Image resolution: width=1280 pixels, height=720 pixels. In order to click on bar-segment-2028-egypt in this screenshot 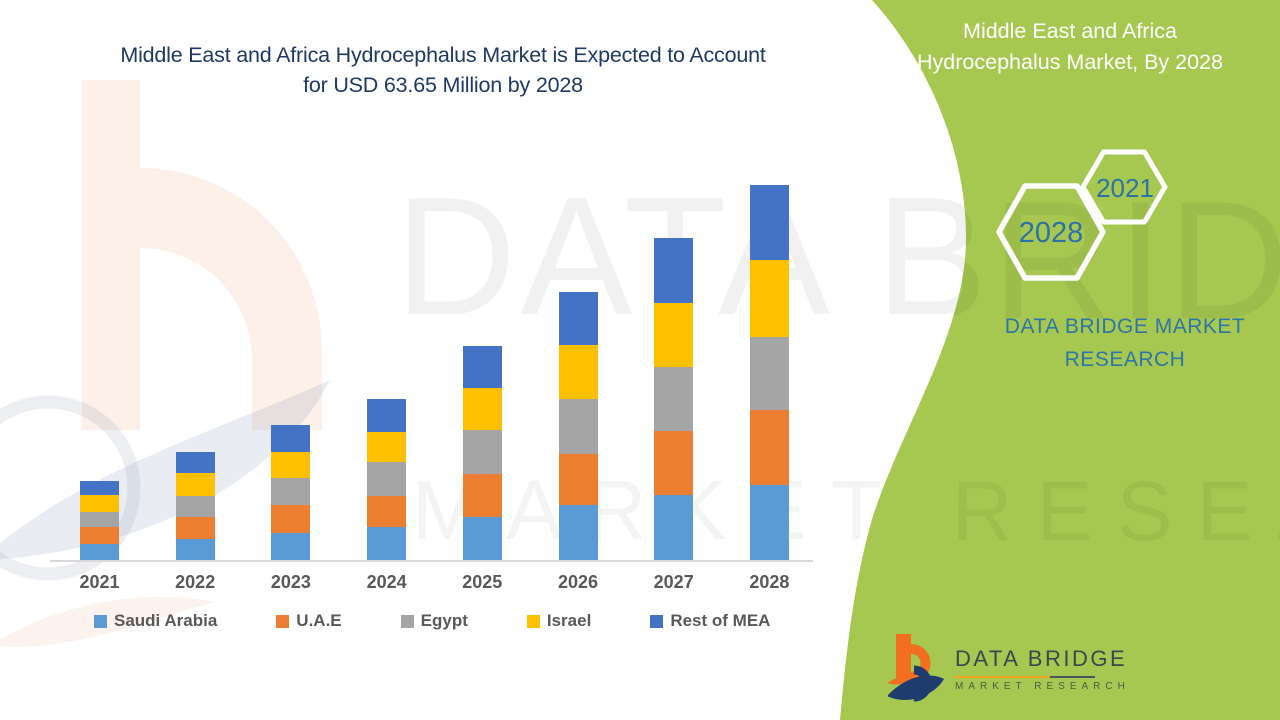, I will do `click(769, 374)`.